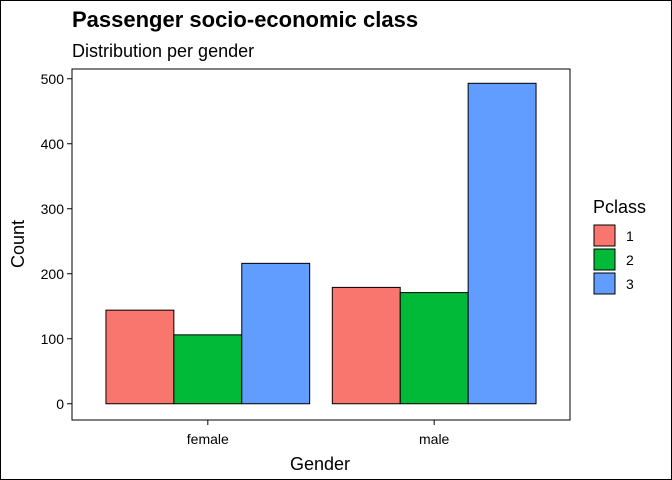  Describe the element at coordinates (619, 207) in the screenshot. I see `legend-title: Pclass` at that location.